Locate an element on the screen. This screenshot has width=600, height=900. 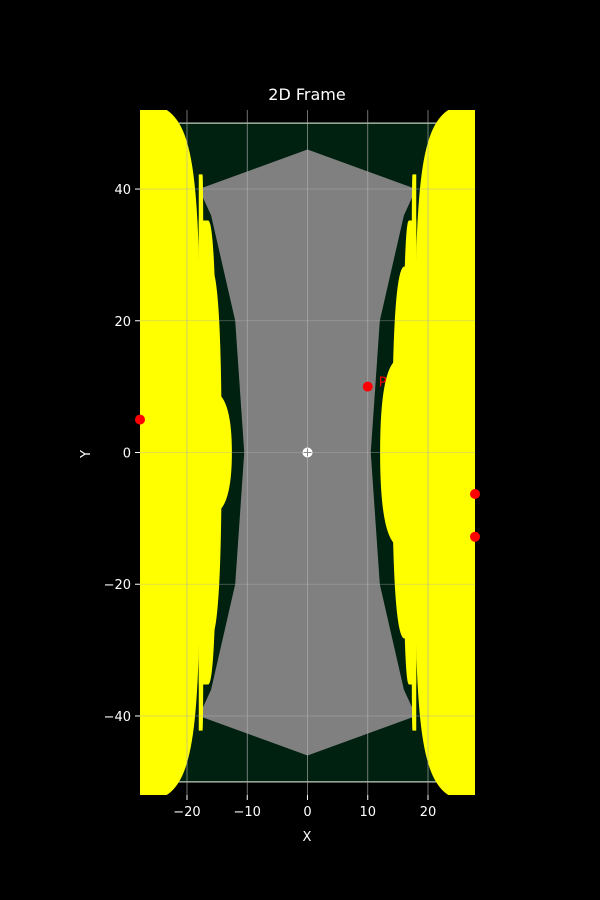
y-tick-label: 20 is located at coordinates (122, 322).